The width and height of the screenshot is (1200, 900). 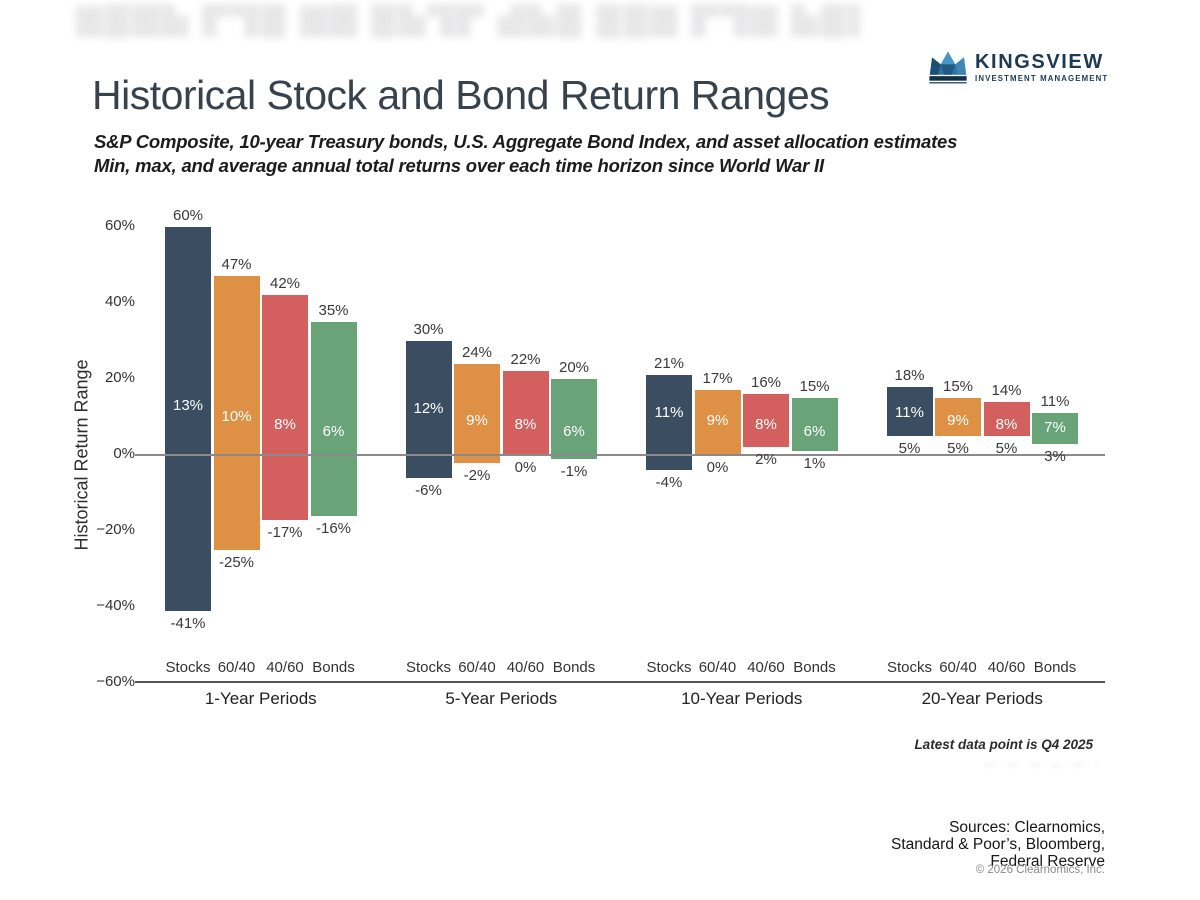 I want to click on sources-line-3: Federal Reserve, so click(x=1047, y=861).